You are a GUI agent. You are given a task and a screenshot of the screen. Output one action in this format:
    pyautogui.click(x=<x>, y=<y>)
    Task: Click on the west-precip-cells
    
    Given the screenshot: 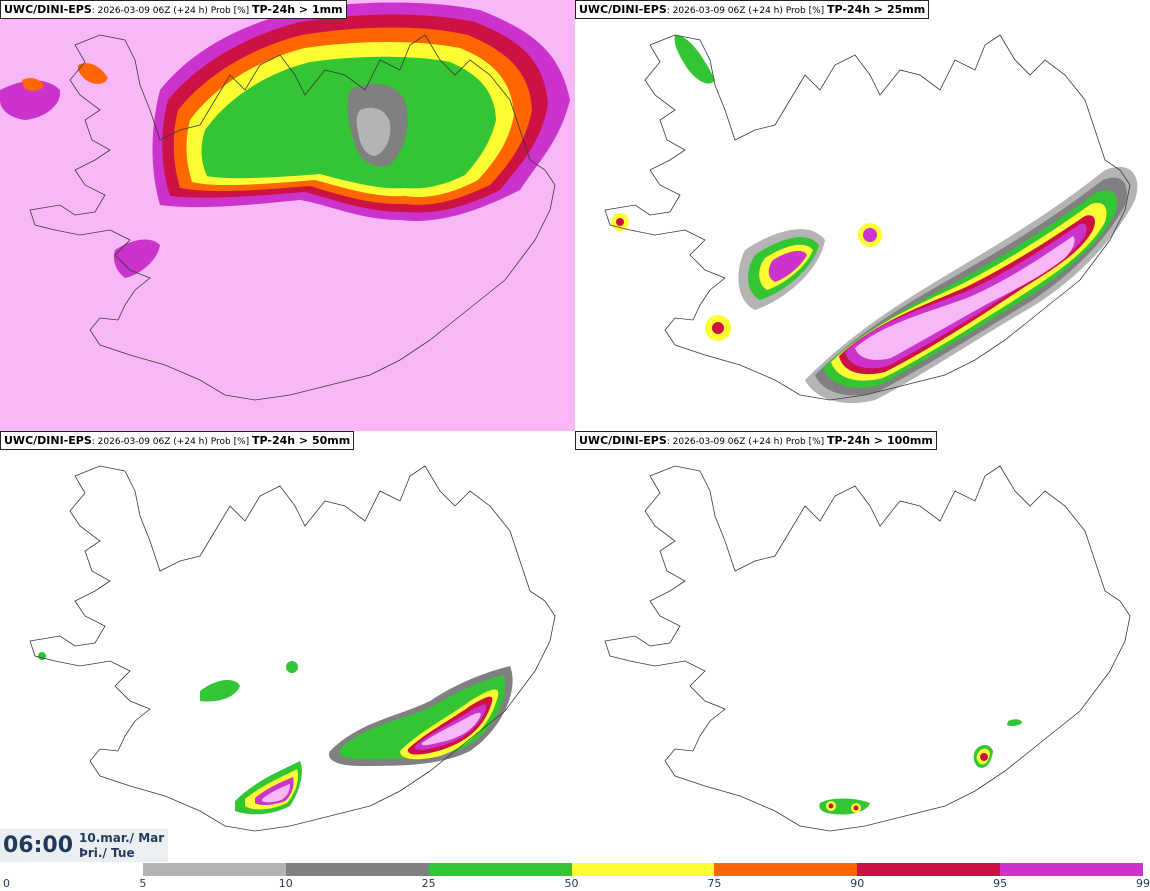 What is the action you would take?
    pyautogui.click(x=746, y=188)
    